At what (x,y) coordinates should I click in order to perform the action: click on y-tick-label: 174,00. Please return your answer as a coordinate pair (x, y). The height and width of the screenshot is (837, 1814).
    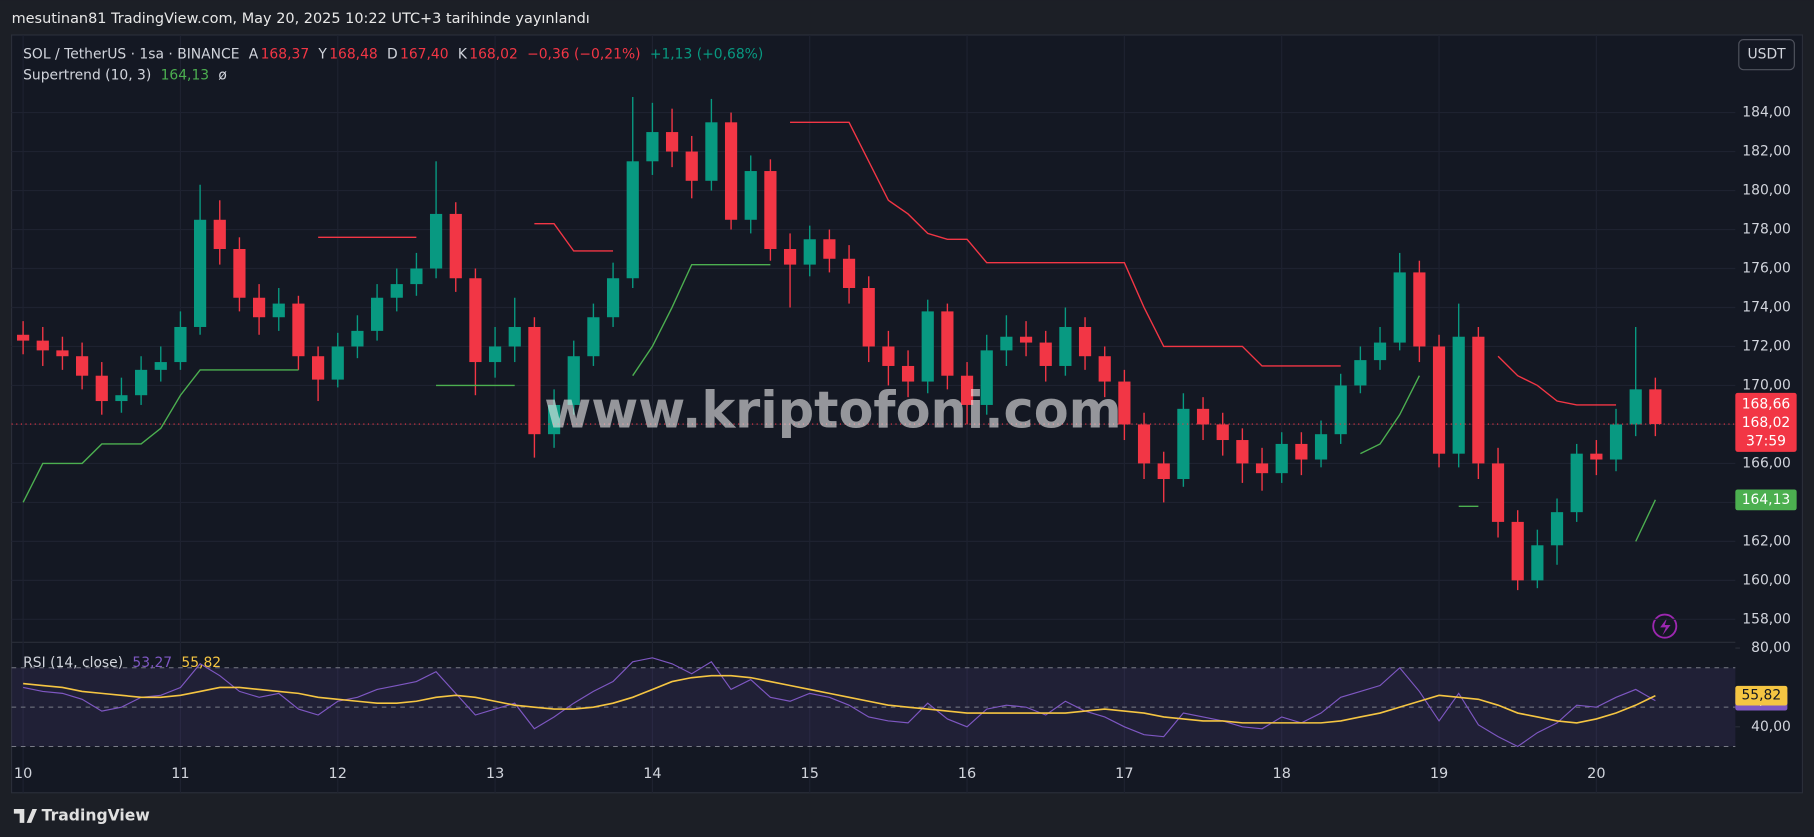
    Looking at the image, I should click on (1766, 307).